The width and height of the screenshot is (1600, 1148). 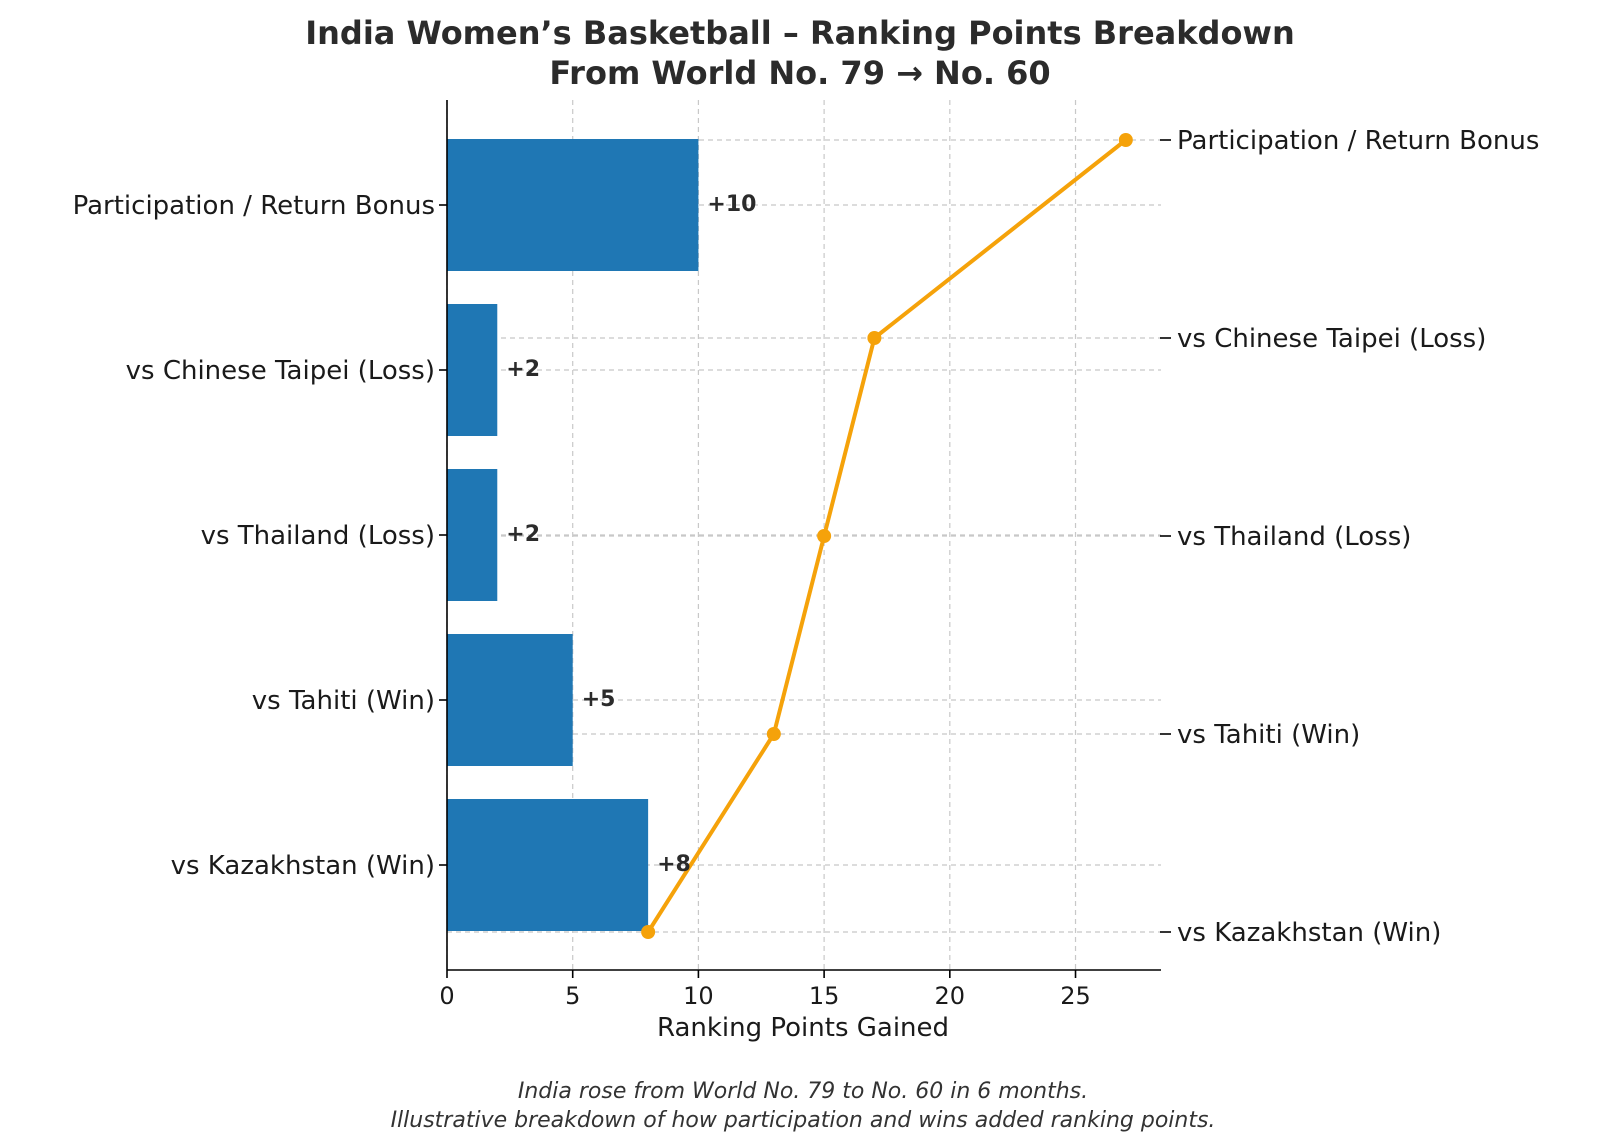 I want to click on y2-tick-label: Participation / Return Bonus, so click(x=1358, y=141).